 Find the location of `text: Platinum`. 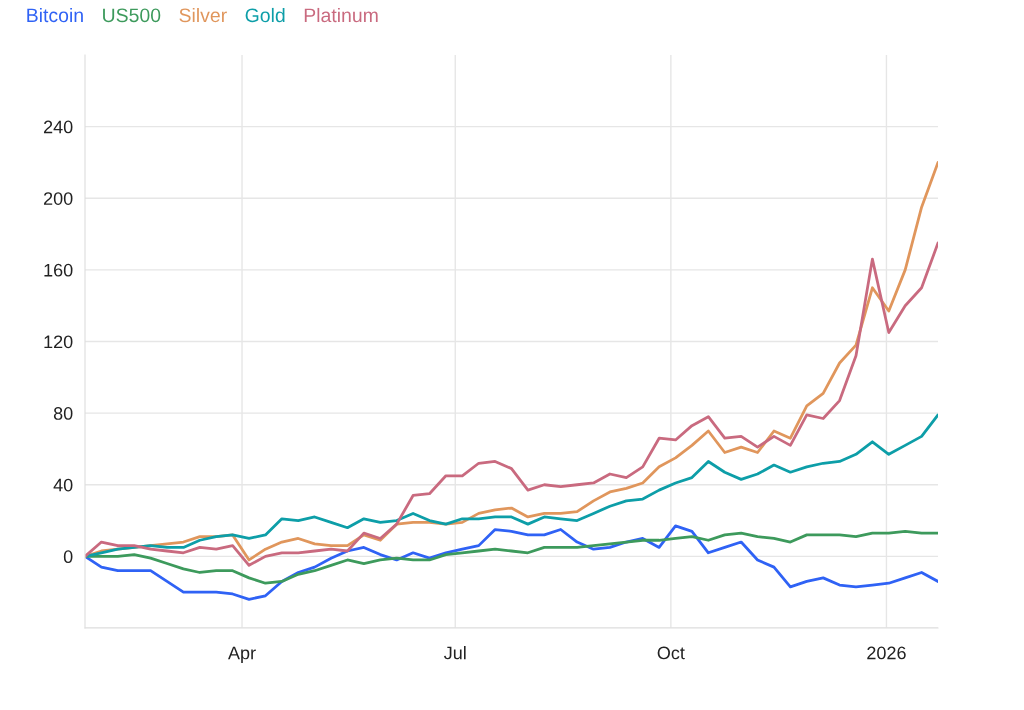

text: Platinum is located at coordinates (341, 15).